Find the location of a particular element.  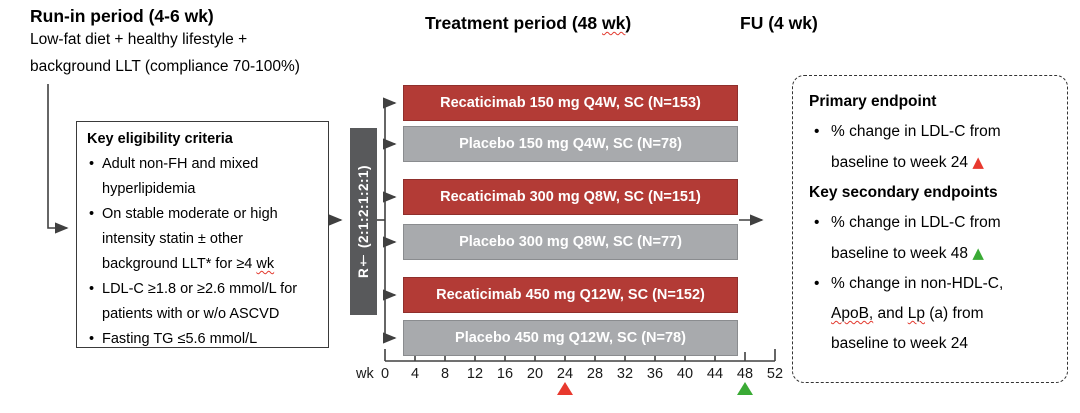

axis-tick-16: 16 is located at coordinates (505, 374).